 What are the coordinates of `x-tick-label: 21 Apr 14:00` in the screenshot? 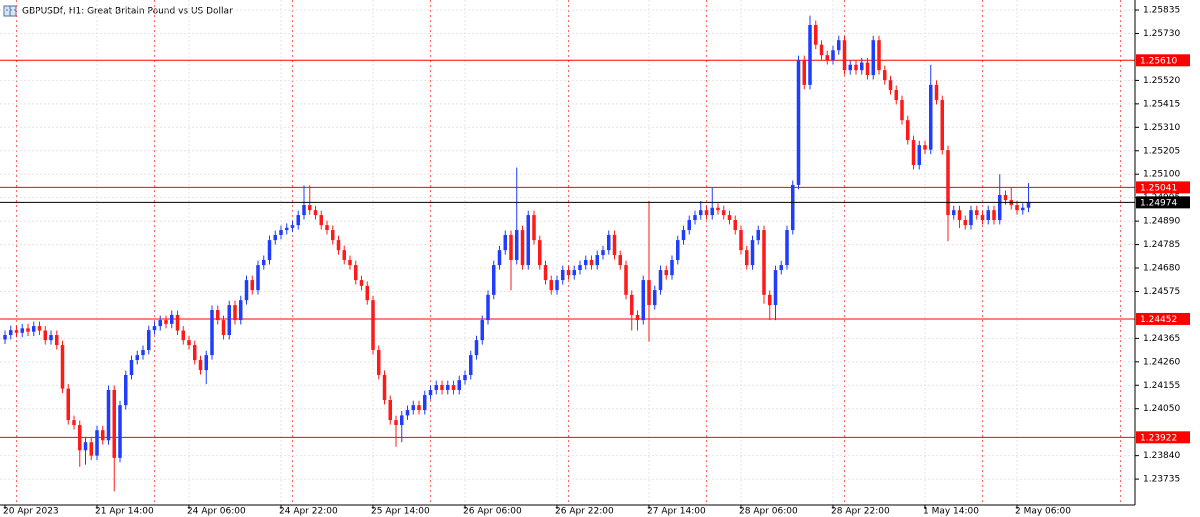 It's located at (124, 512).